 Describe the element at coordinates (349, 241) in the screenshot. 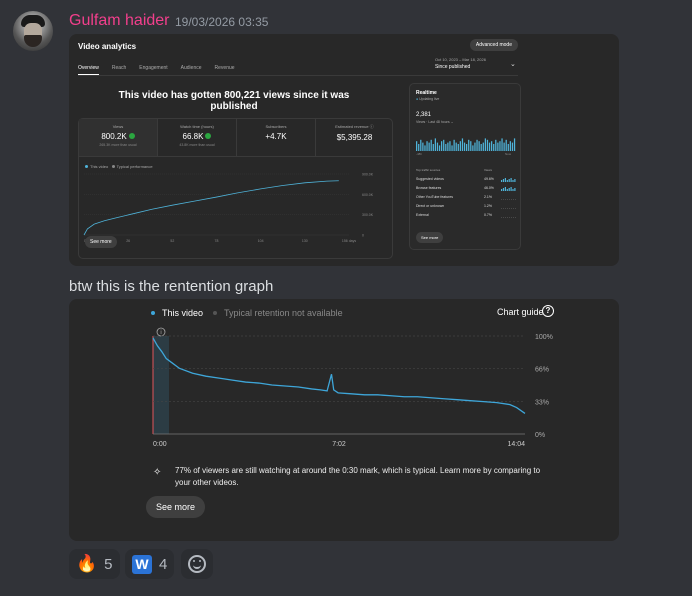

I see `x-tick-label: 156 days` at that location.